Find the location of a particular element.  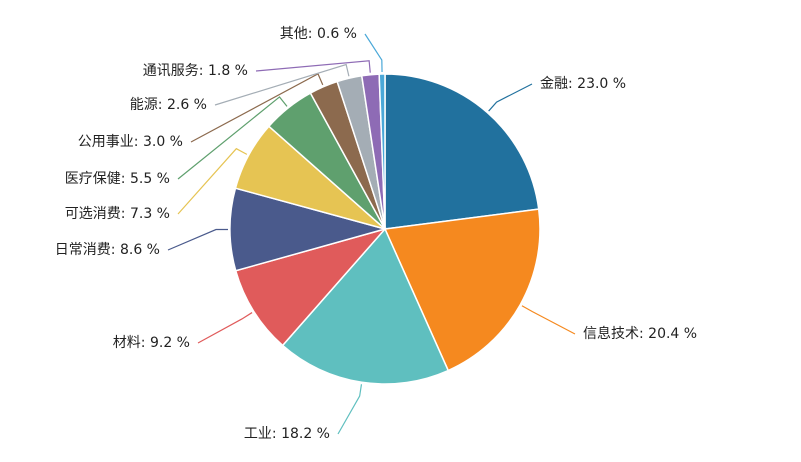

value-label: 1.8 % is located at coordinates (228, 71).